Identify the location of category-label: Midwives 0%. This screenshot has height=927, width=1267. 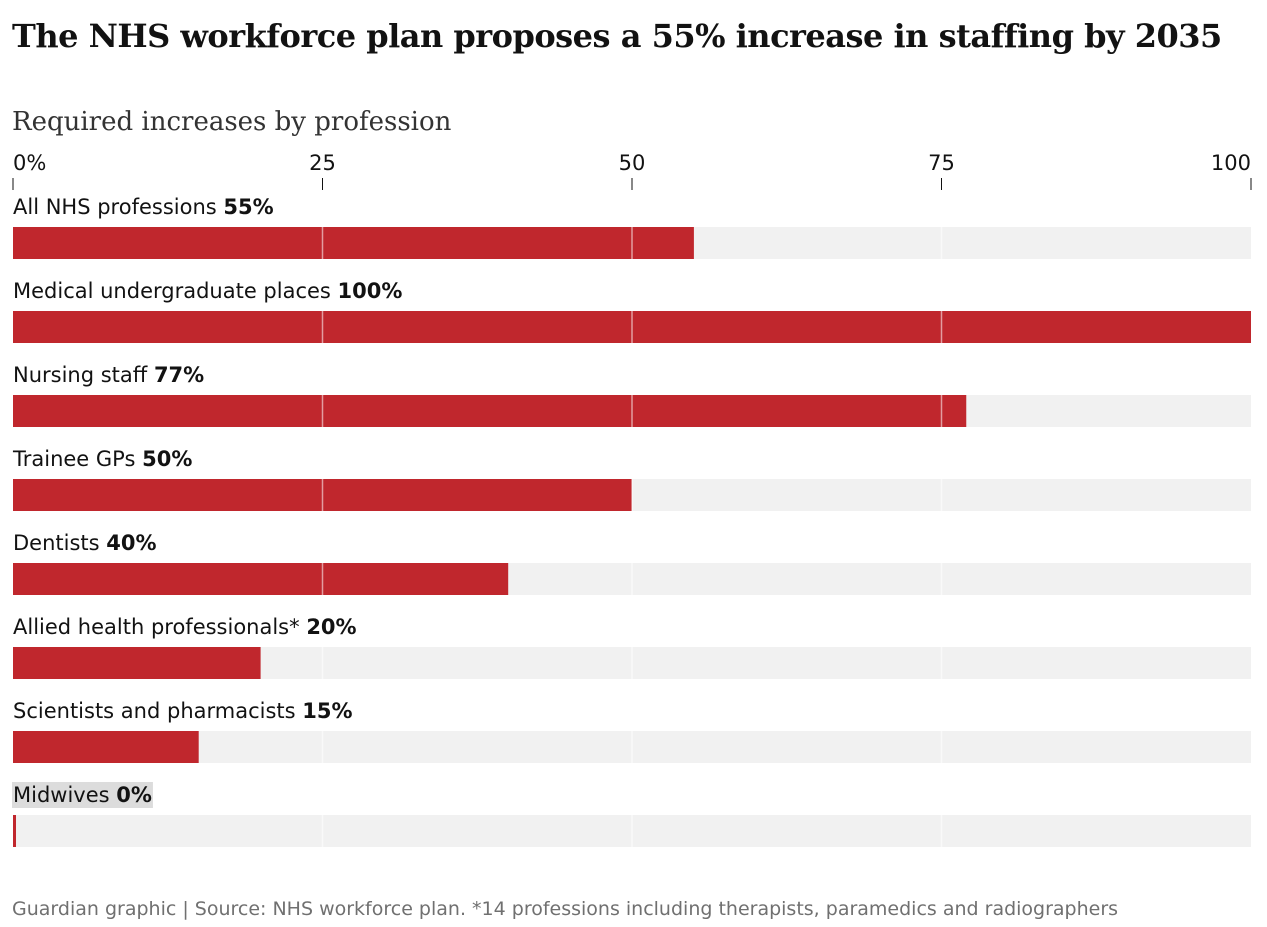
(82, 795).